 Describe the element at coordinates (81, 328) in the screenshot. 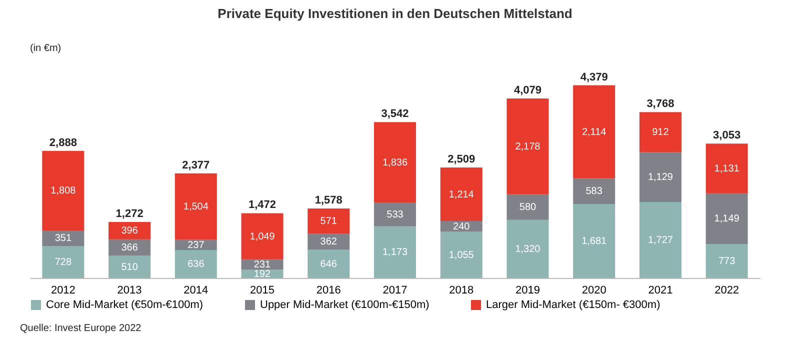

I see `source-note: Quelle: Invest Europe 2022` at that location.